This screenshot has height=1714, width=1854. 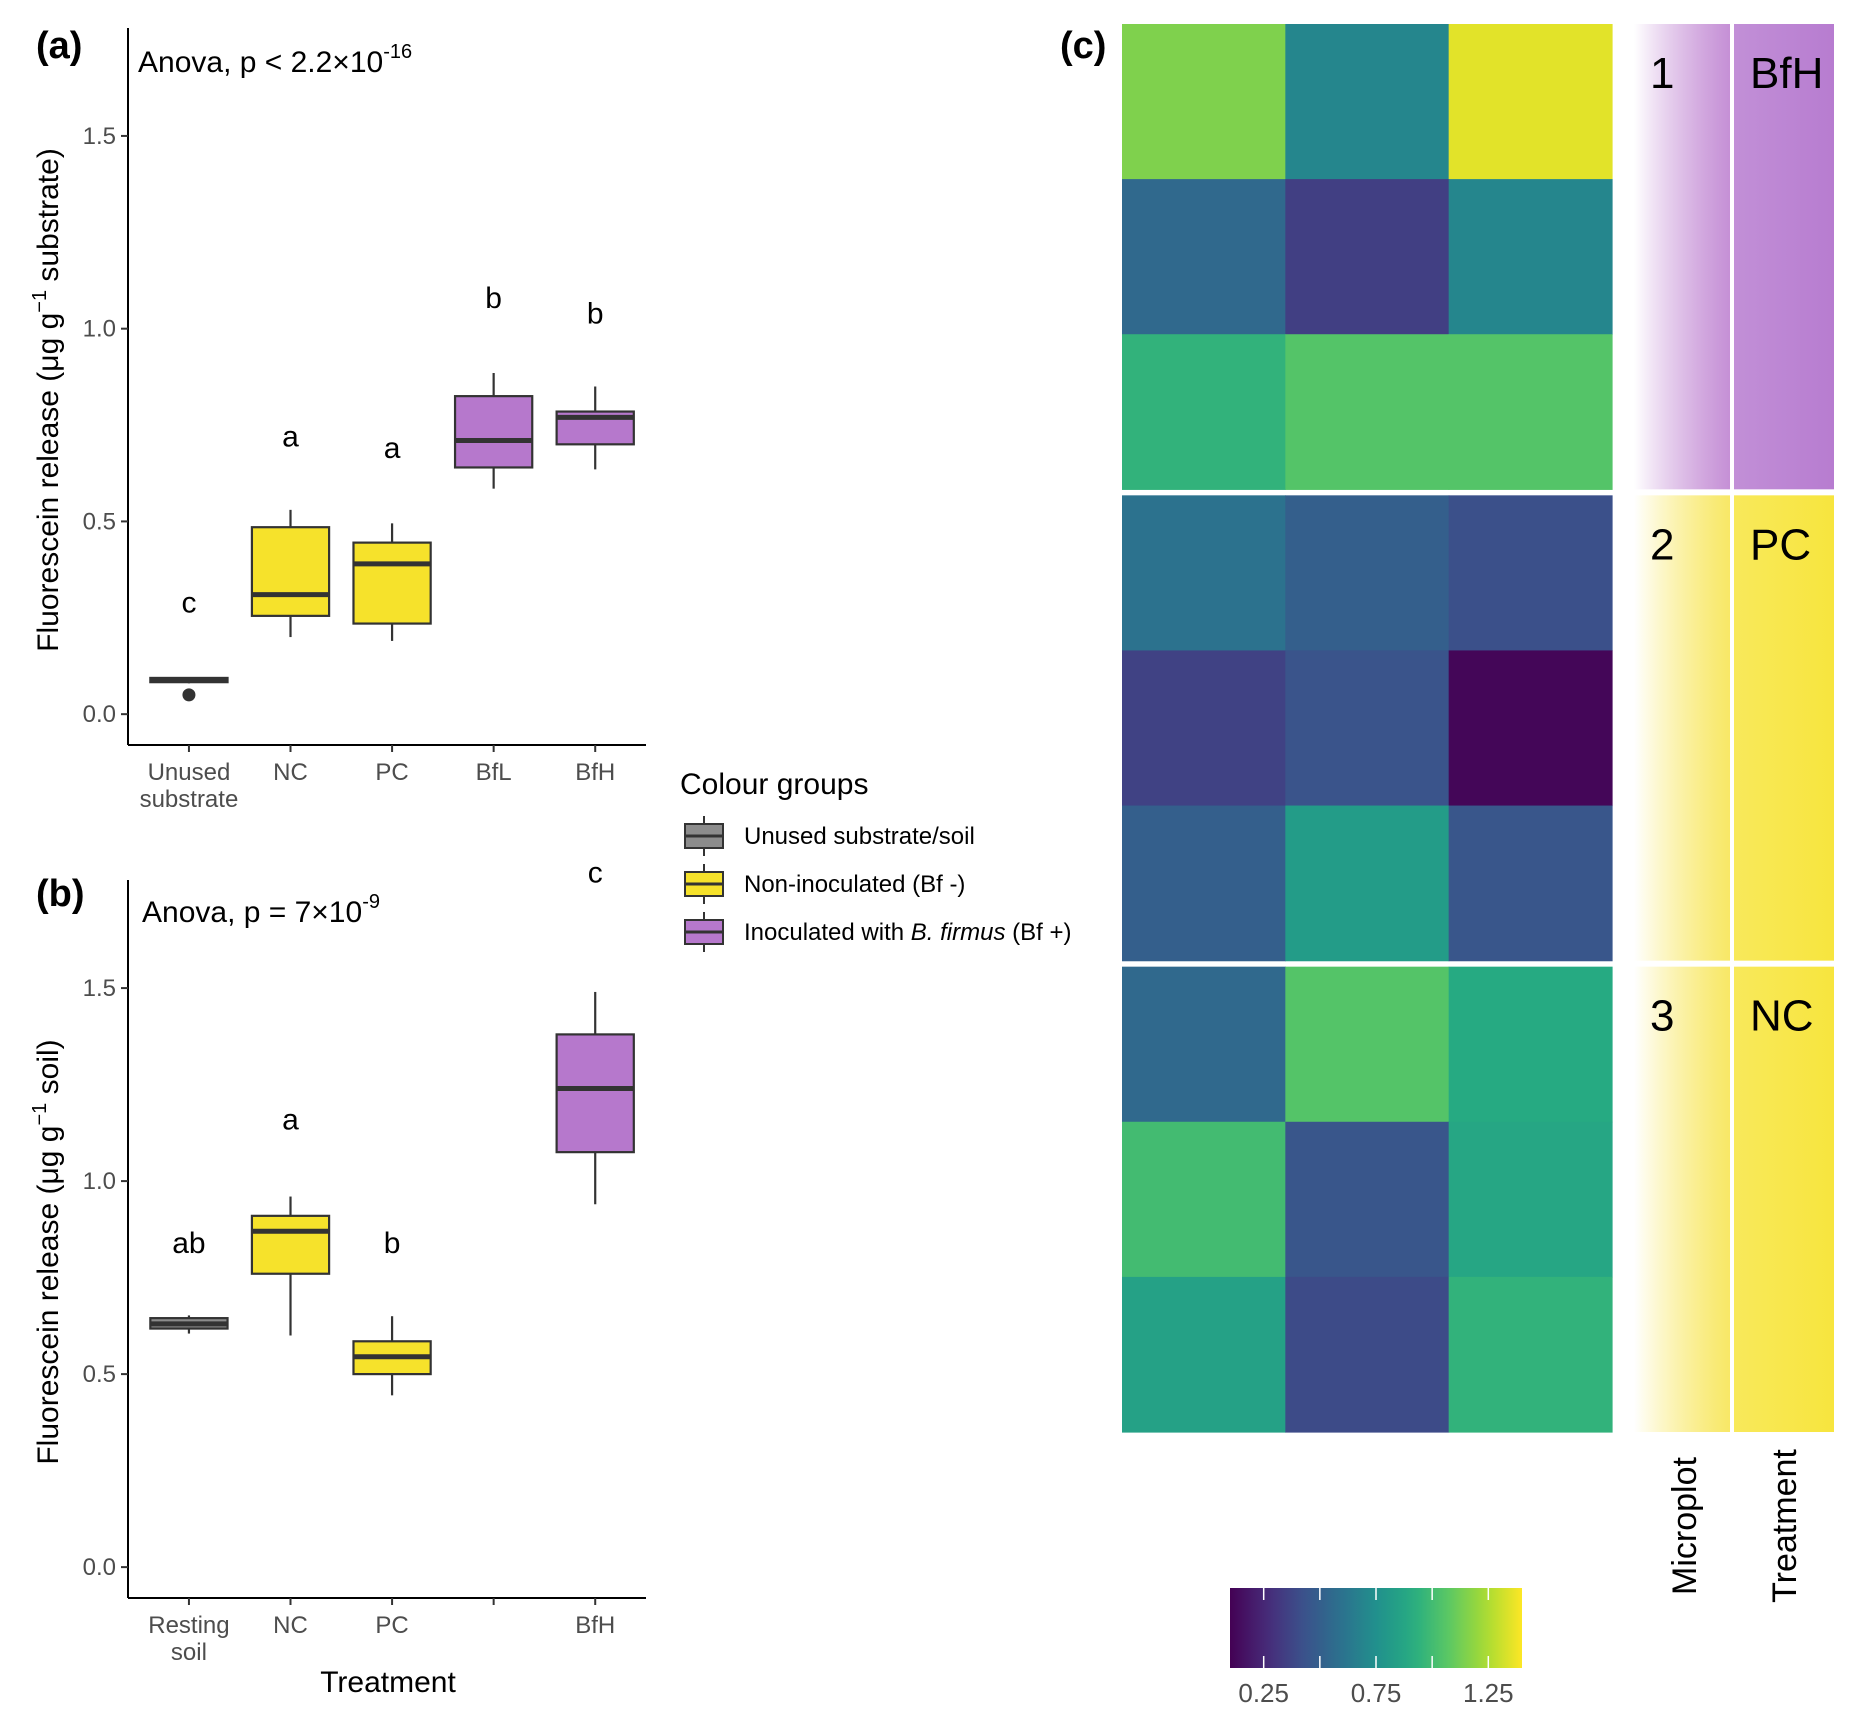 What do you see at coordinates (290, 1625) in the screenshot?
I see `x-tick-label: NC` at bounding box center [290, 1625].